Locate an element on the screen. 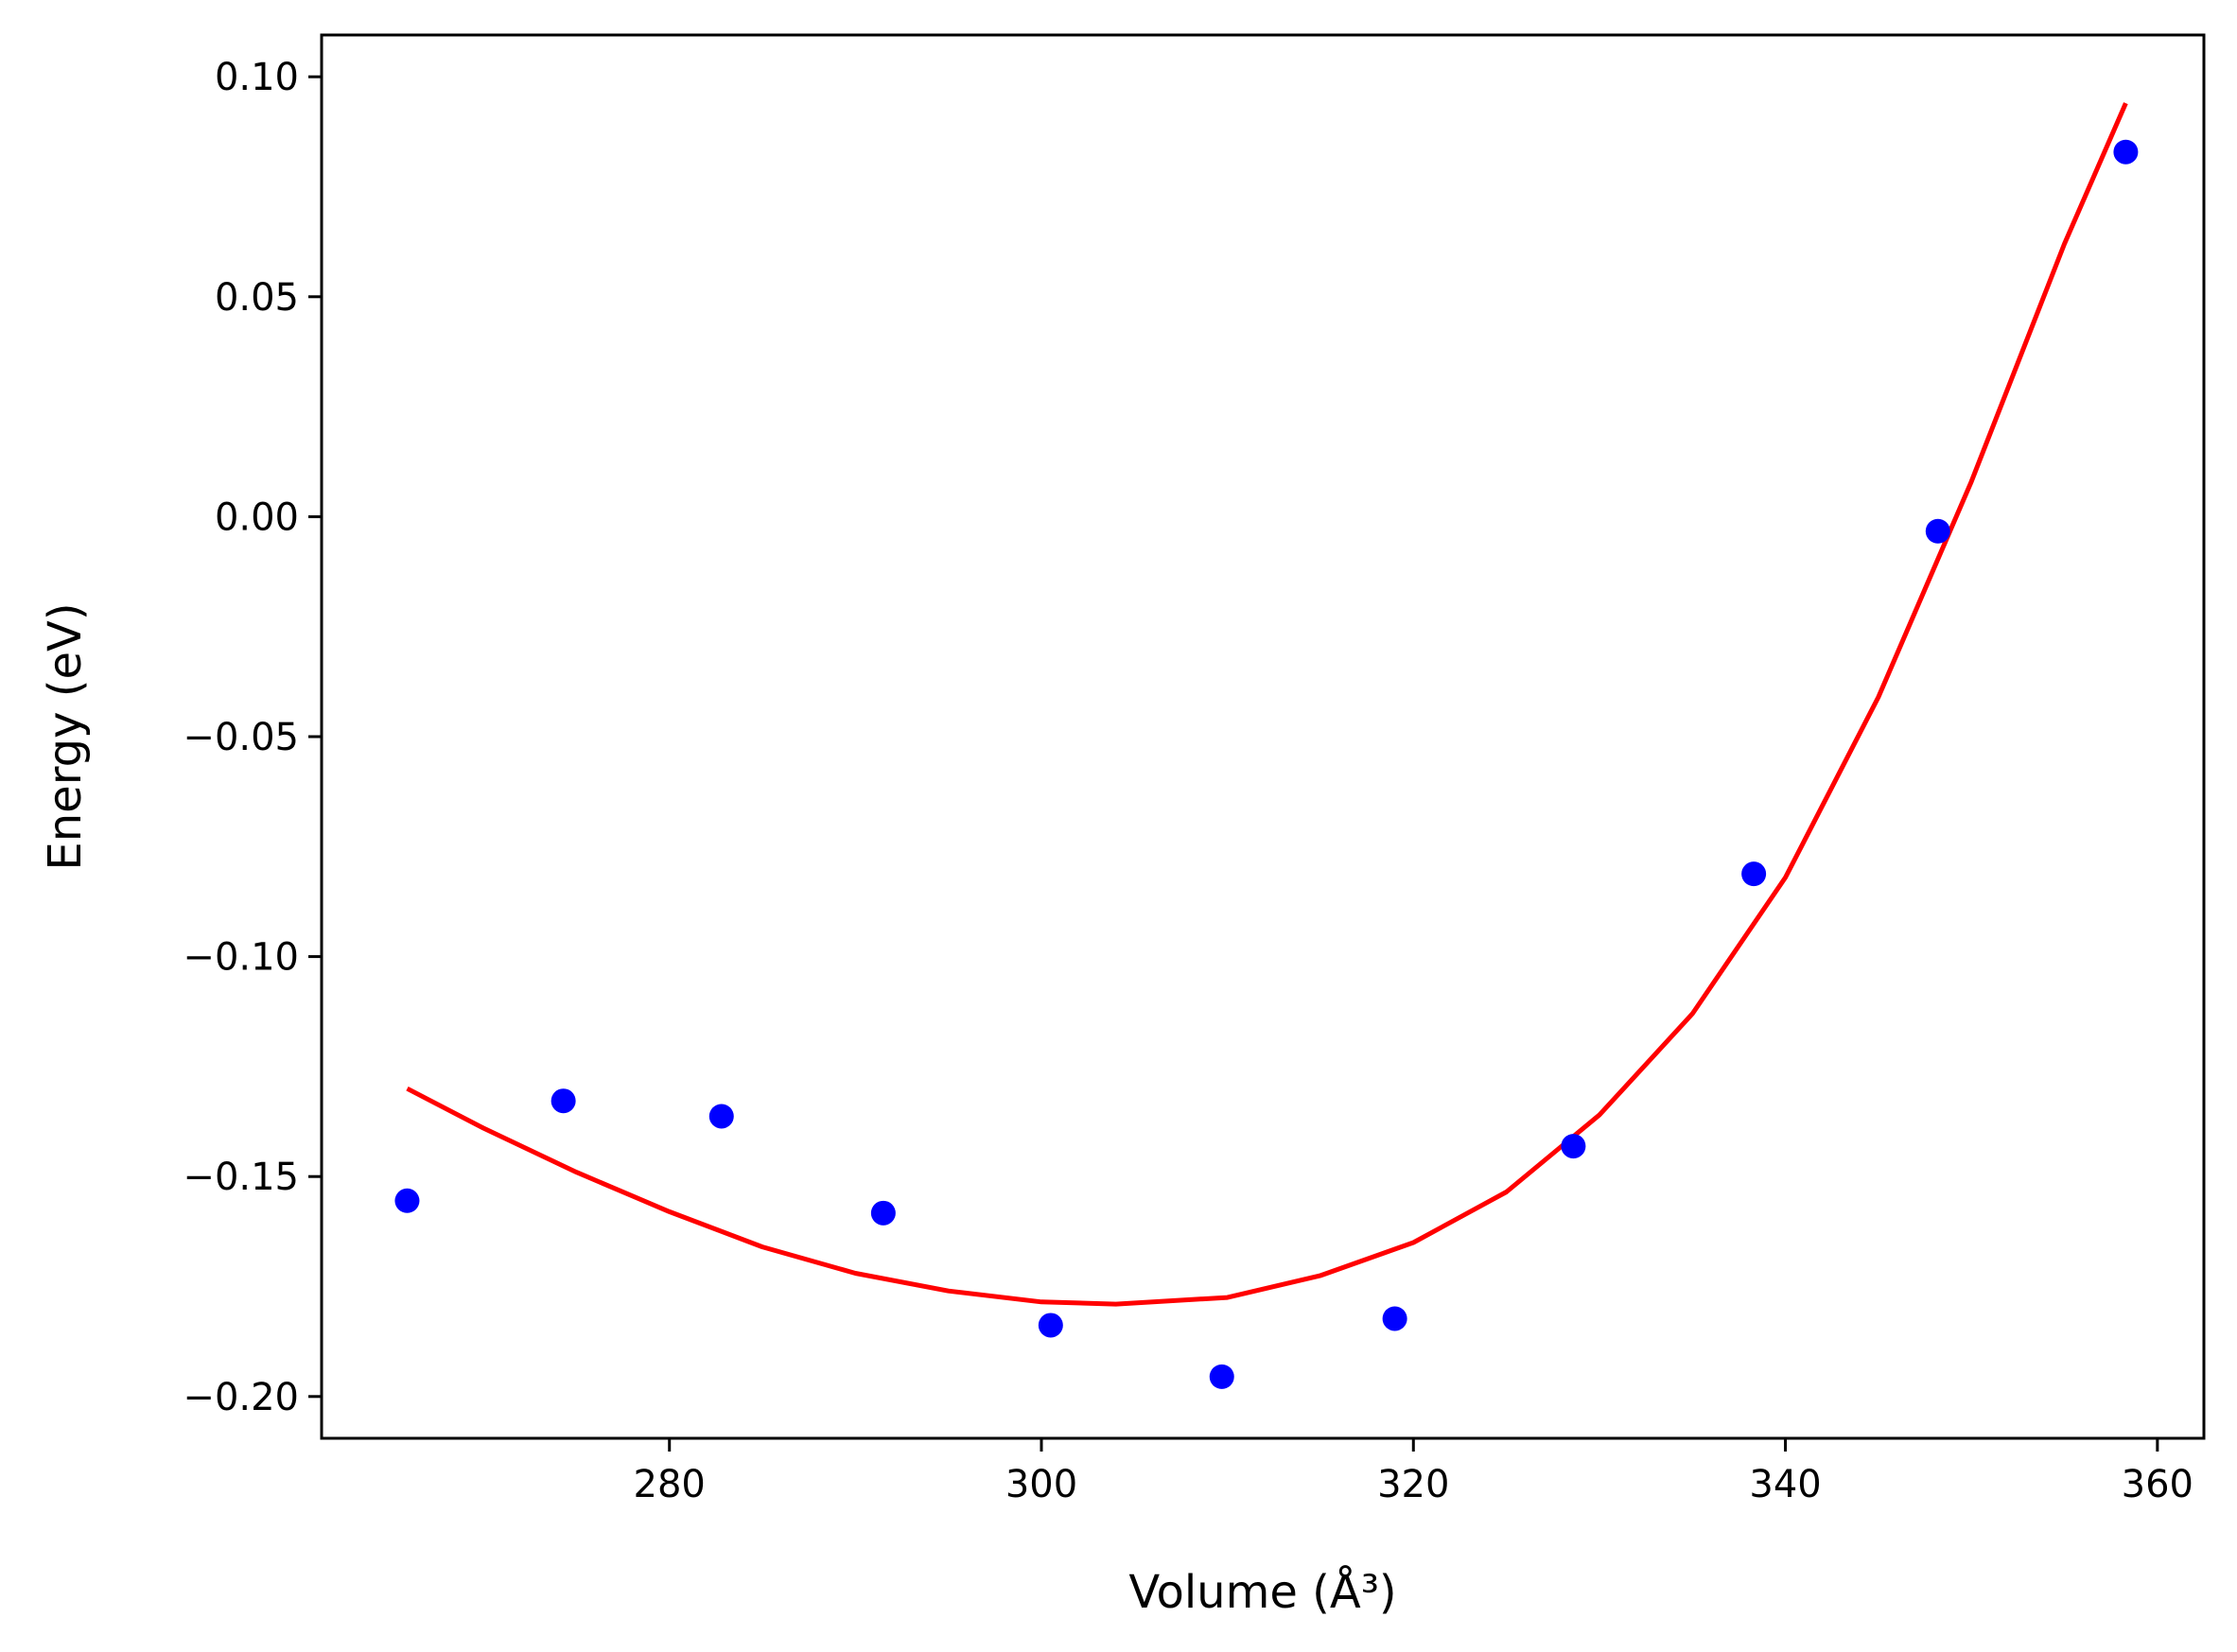  x-axis-ticks: 280 300 320 340 360 is located at coordinates (1413, 1472).